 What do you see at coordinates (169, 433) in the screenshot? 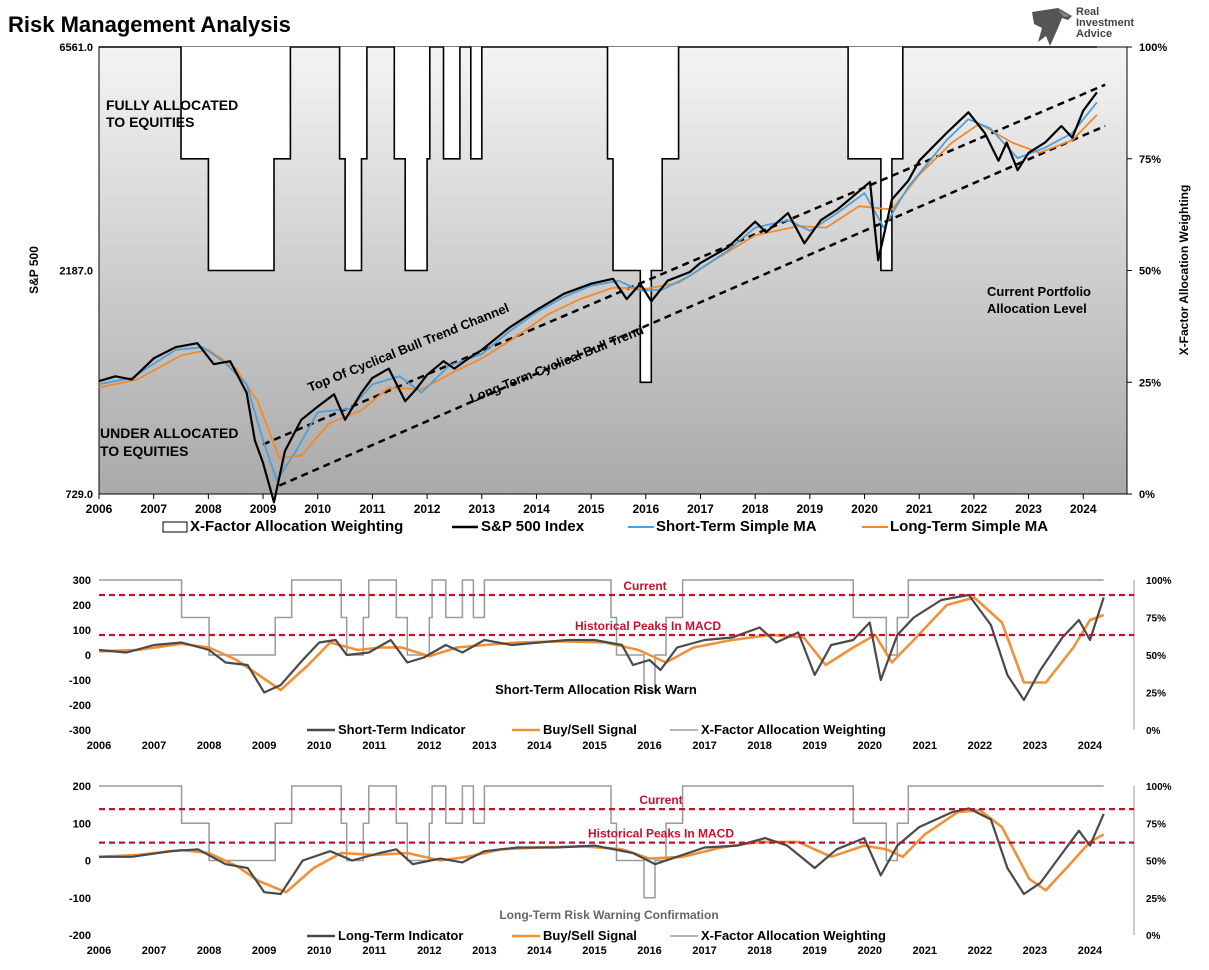
I see `annotation-under-1: UNDER ALLOCATED` at bounding box center [169, 433].